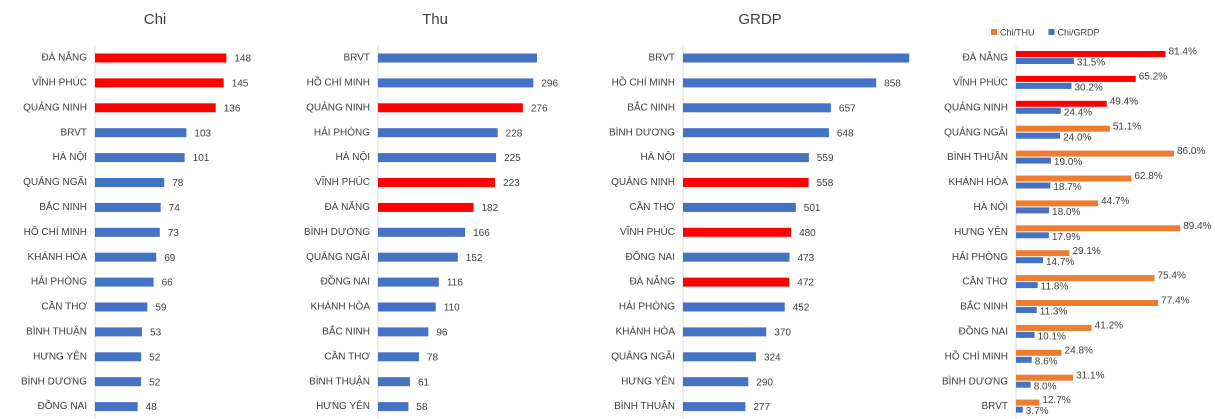  Describe the element at coordinates (1068, 162) in the screenshot. I see `value-label: 19.0%` at that location.